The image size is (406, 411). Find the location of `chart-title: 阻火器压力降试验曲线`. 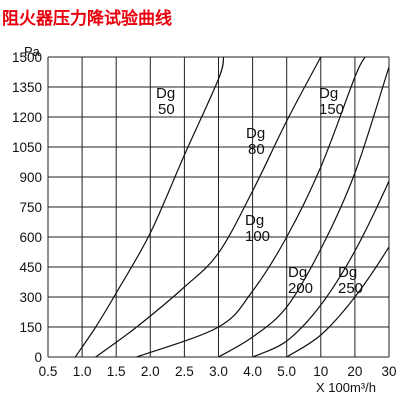

chart-title: 阻火器压力降试验曲线 is located at coordinates (87, 19).